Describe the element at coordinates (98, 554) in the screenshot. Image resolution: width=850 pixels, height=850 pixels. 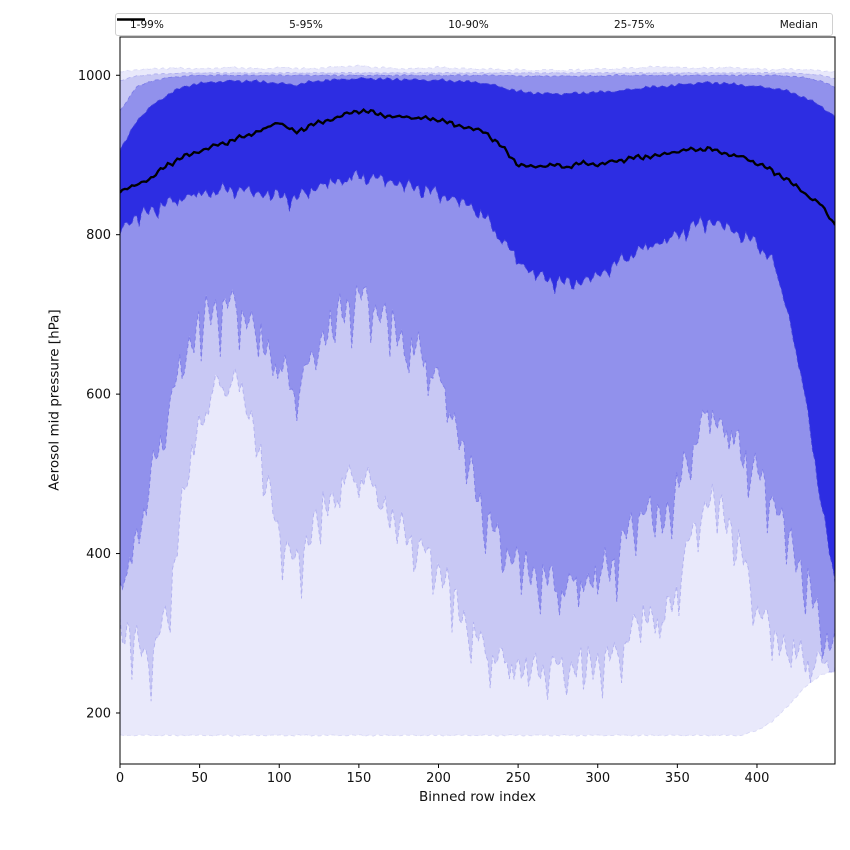
I see `y-tick-label: 400` at that location.